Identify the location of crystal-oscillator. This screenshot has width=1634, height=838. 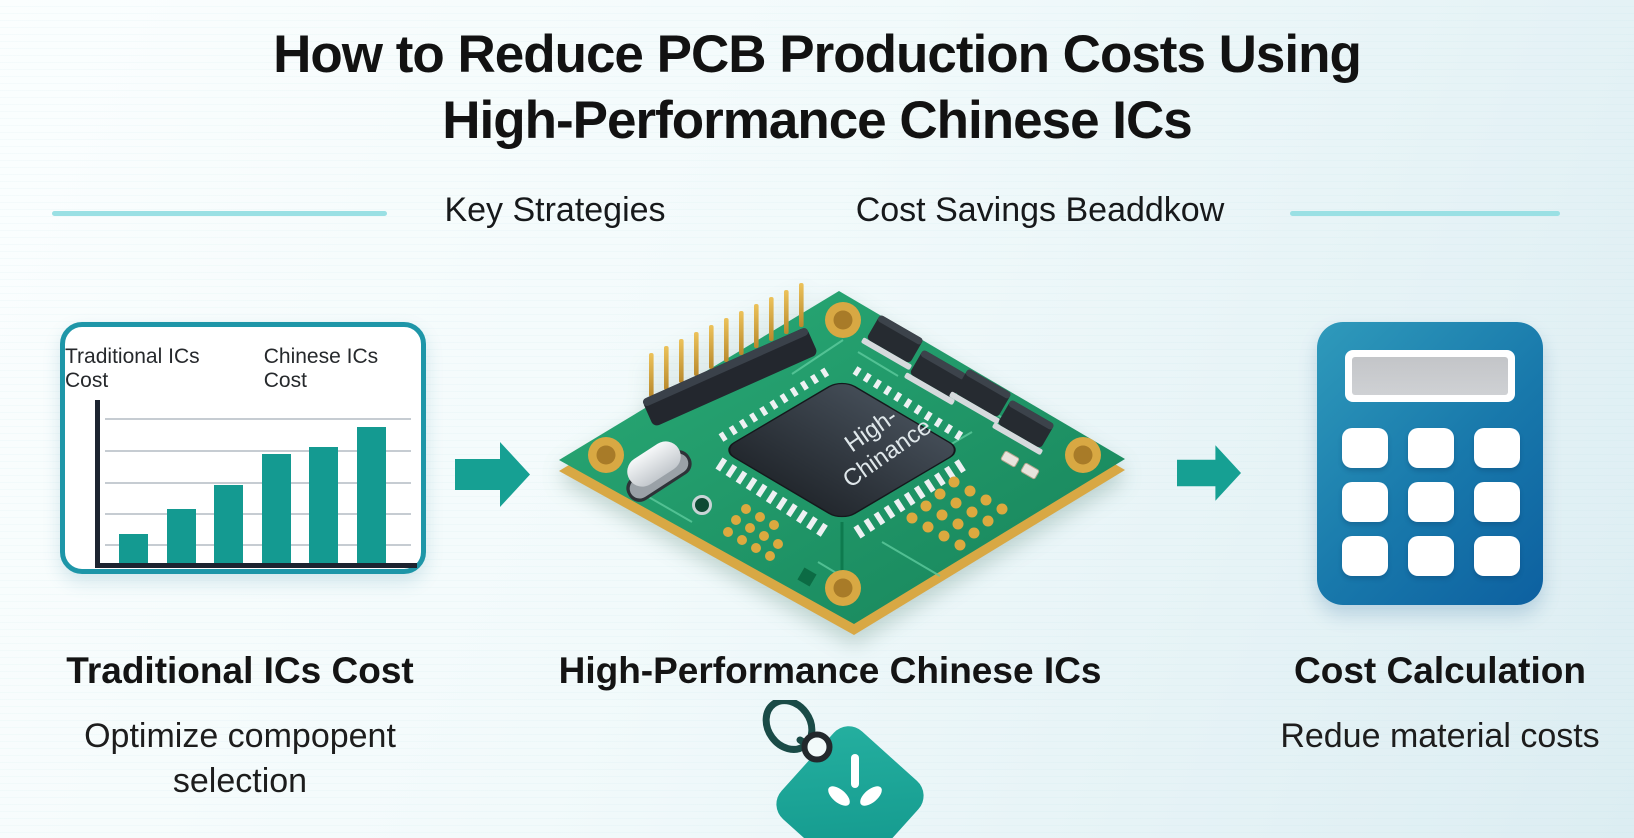
(659, 471).